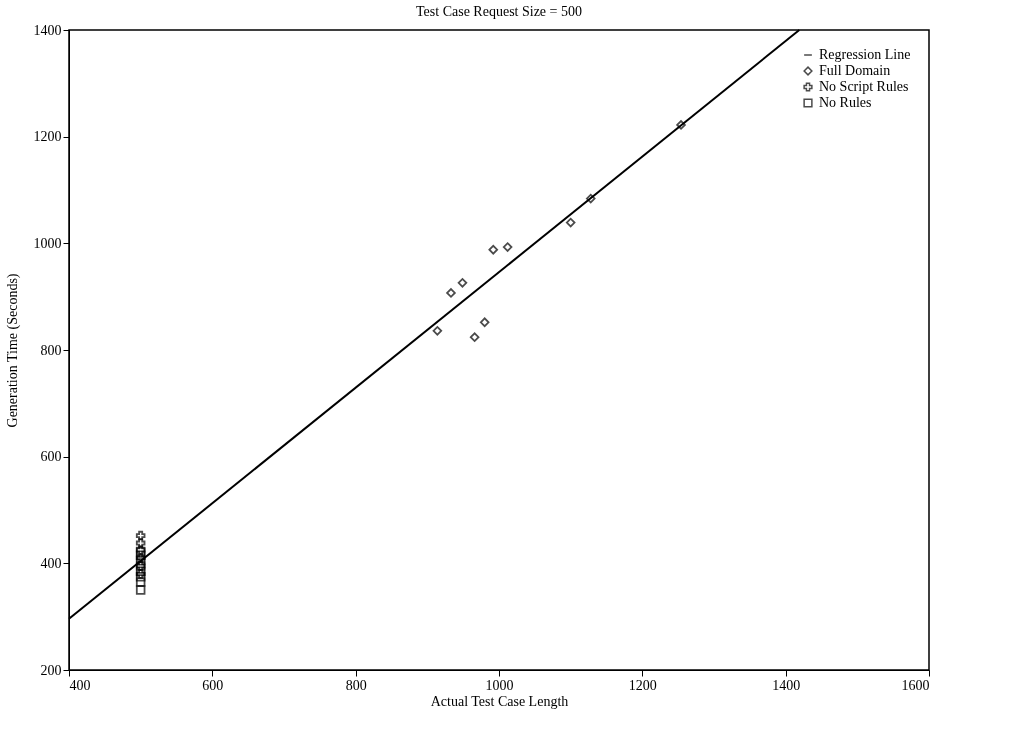 The width and height of the screenshot is (1024, 733). Describe the element at coordinates (845, 102) in the screenshot. I see `legend-label: No Rules` at that location.